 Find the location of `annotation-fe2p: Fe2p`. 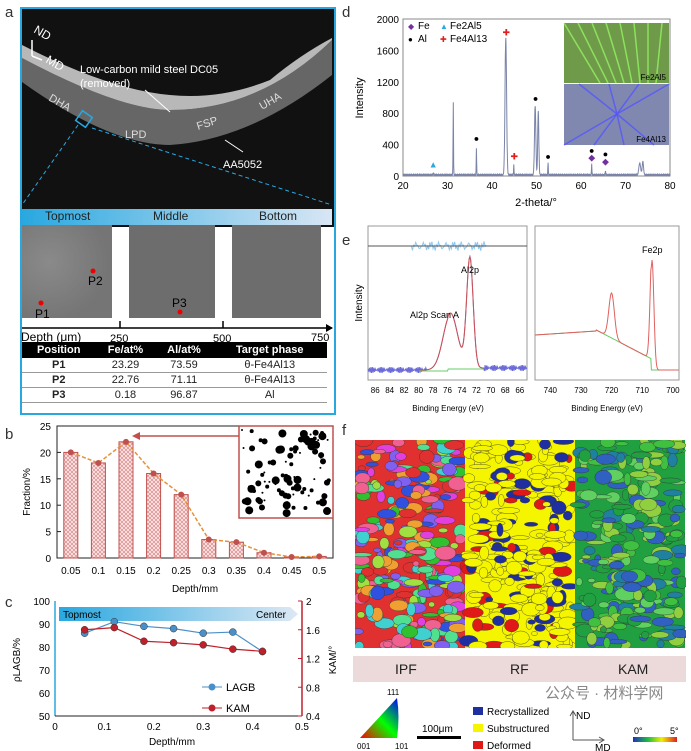

annotation-fe2p: Fe2p is located at coordinates (652, 250).